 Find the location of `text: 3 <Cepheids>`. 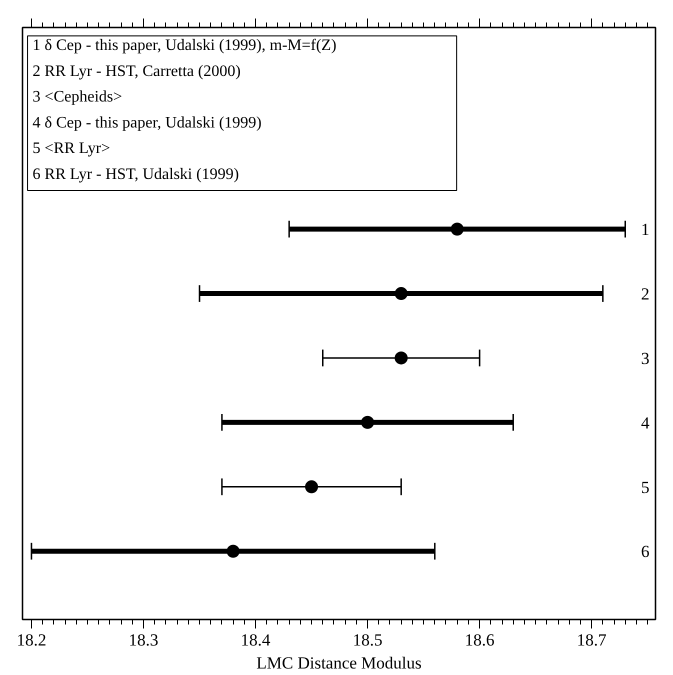

text: 3 <Cepheids> is located at coordinates (77, 97).